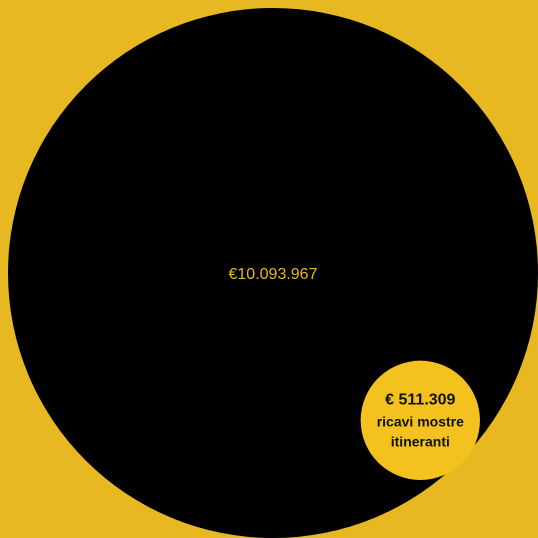 The image size is (538, 538). Describe the element at coordinates (273, 274) in the screenshot. I see `total-revenue-label: €10.093.967` at that location.